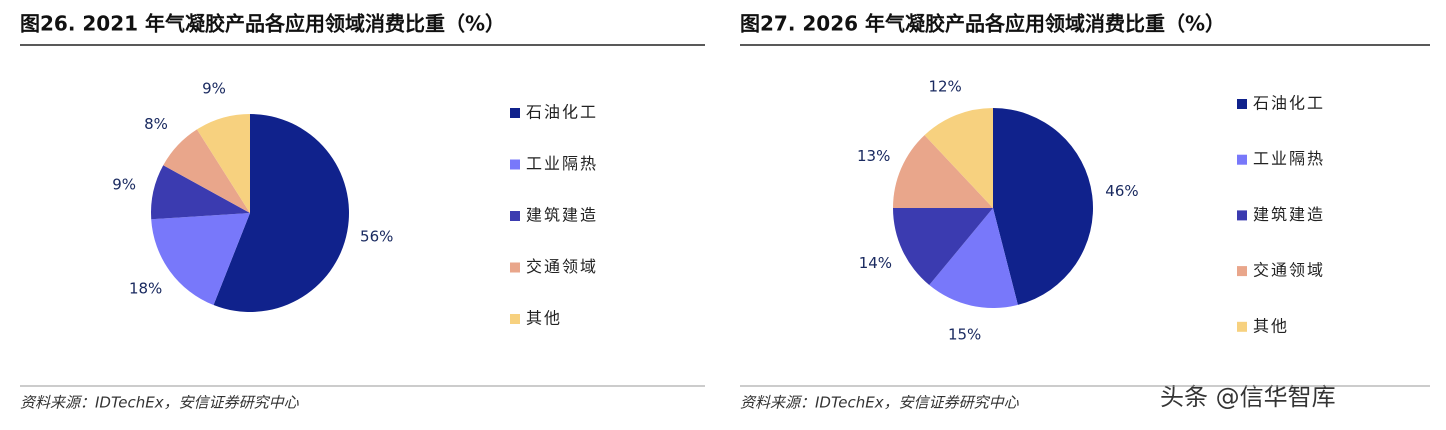  I want to click on slice-label: 18%, so click(145, 288).